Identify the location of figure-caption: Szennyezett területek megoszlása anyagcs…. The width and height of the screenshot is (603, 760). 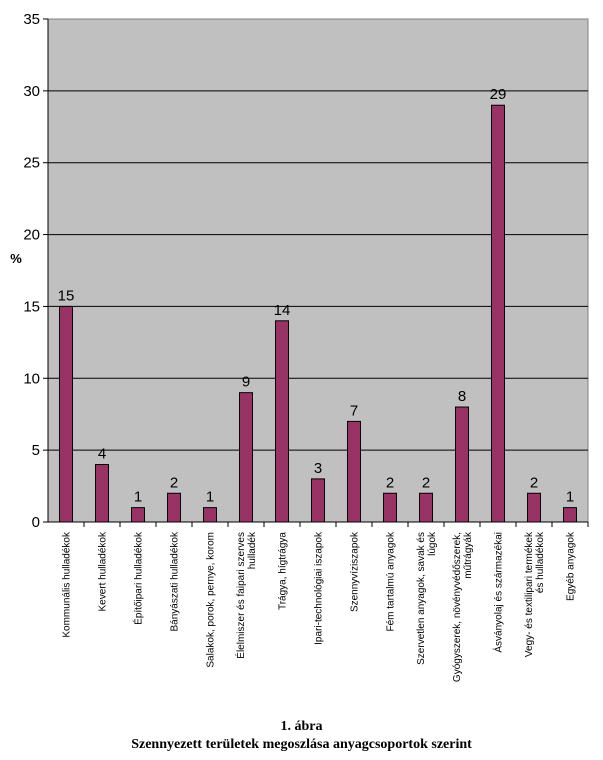
(301, 744).